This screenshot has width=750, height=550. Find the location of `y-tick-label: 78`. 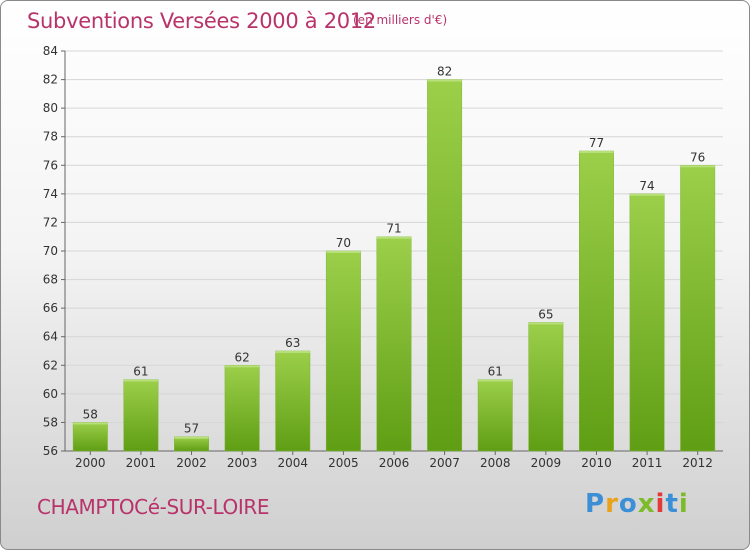

y-tick-label: 78 is located at coordinates (50, 137).